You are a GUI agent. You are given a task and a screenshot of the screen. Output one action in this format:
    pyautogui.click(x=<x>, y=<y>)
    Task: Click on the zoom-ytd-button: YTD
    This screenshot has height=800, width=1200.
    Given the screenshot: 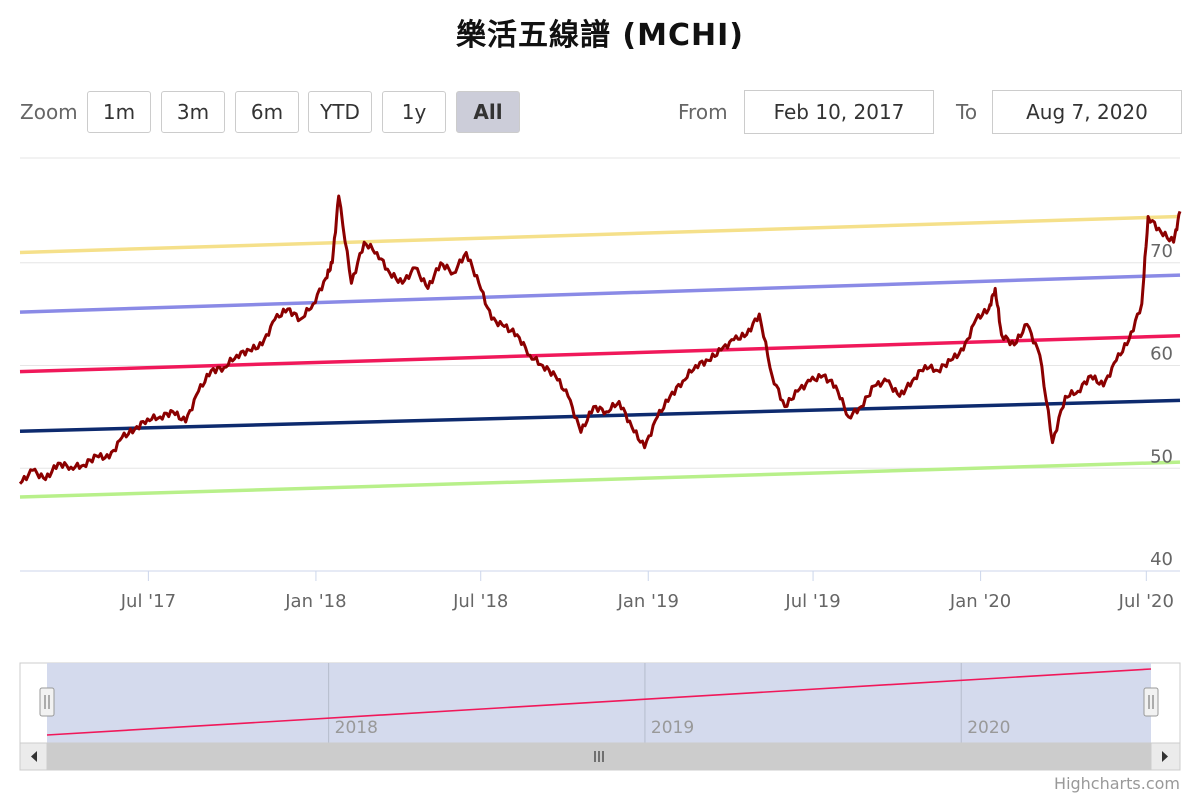 What is the action you would take?
    pyautogui.click(x=340, y=112)
    